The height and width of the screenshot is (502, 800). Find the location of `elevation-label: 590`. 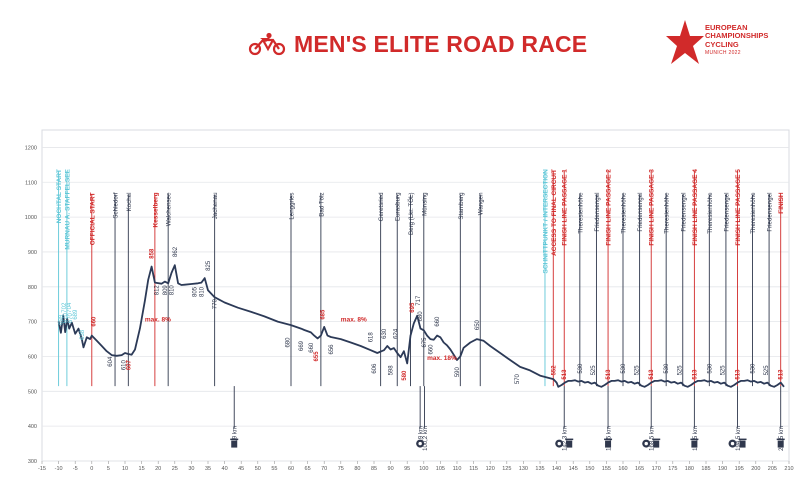

elevation-label: 590 is located at coordinates (458, 371).